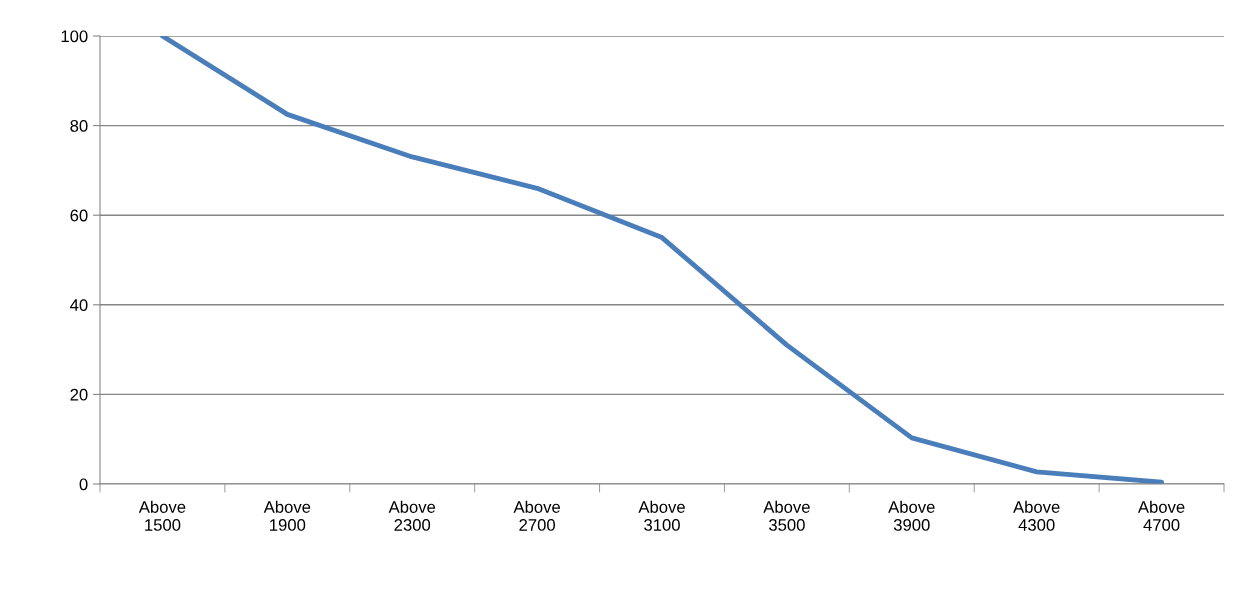 This screenshot has height=599, width=1246. What do you see at coordinates (74, 36) in the screenshot?
I see `y-tick-label: 100` at bounding box center [74, 36].